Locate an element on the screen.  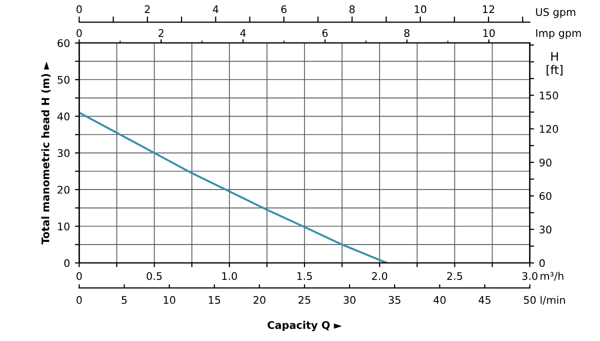
x-tick-label: 1.0 is located at coordinates (229, 276).